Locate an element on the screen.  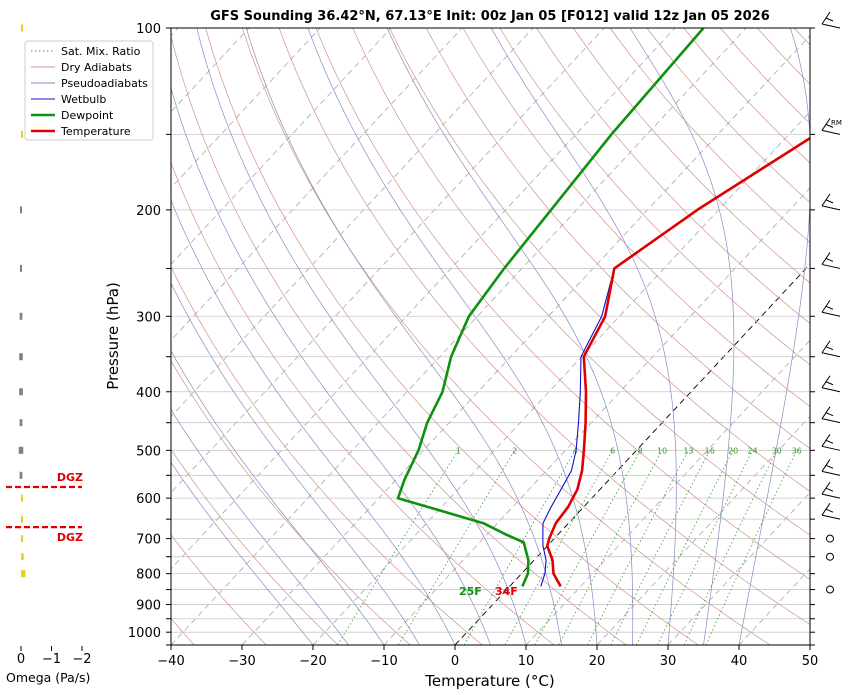
x-tick-label: 50 is located at coordinates (810, 661).